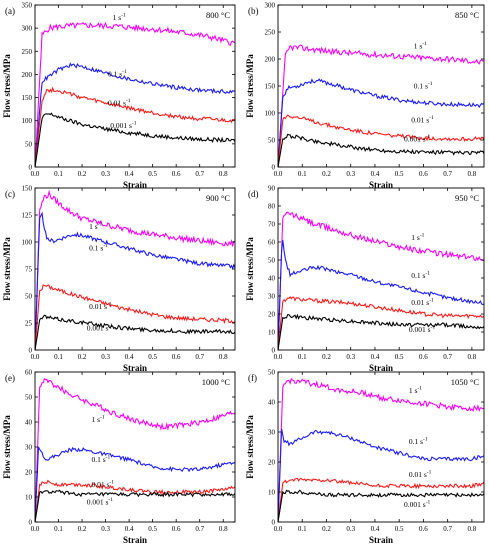  I want to click on panel-label: (a), so click(10, 11).